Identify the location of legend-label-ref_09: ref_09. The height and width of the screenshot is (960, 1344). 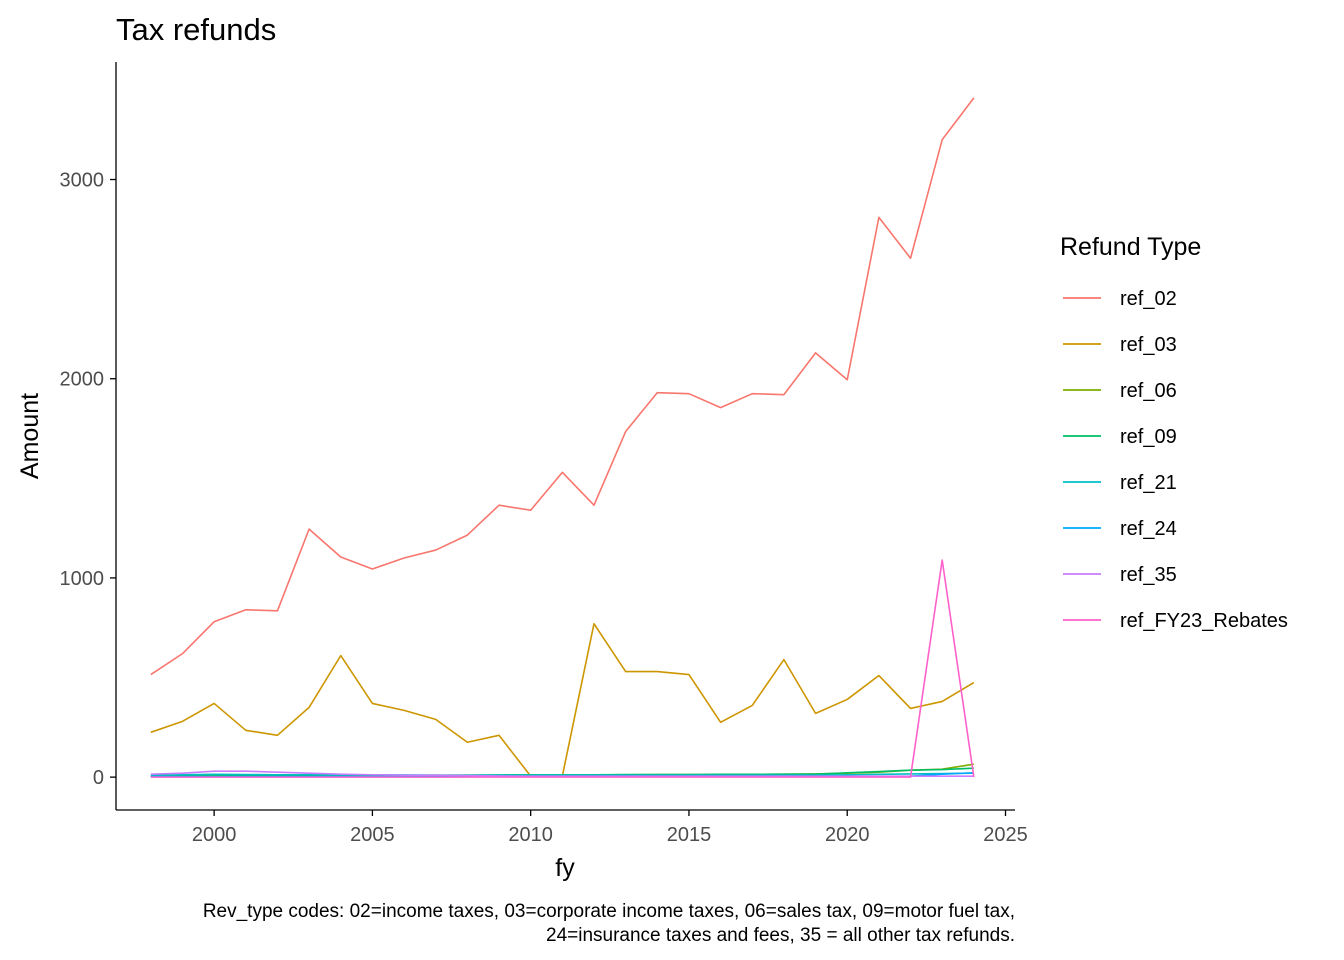
(1148, 437).